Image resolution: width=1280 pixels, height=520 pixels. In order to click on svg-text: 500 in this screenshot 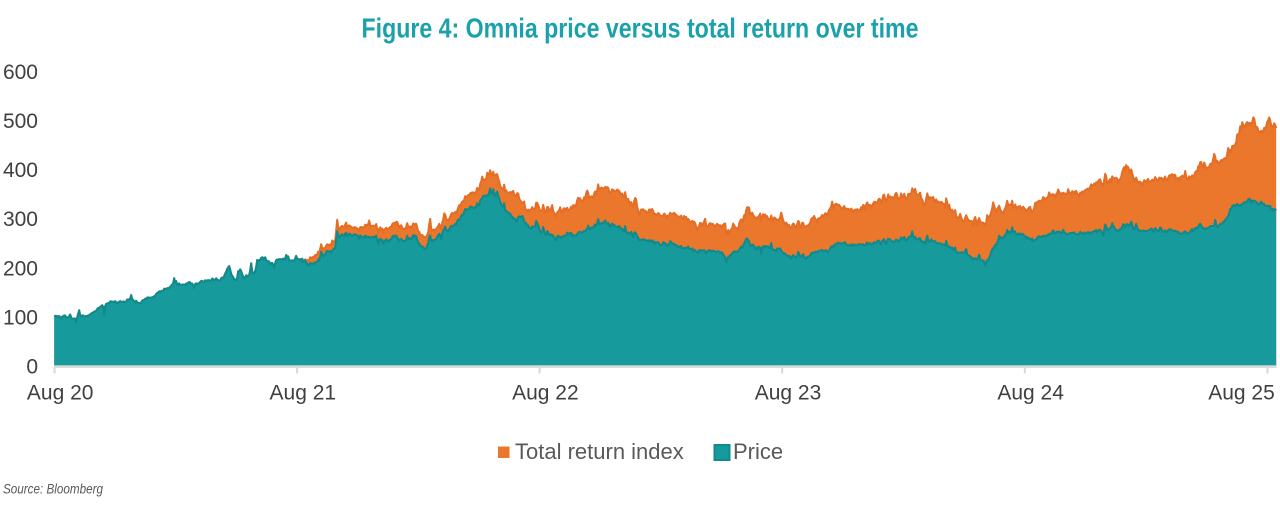, I will do `click(20, 121)`.